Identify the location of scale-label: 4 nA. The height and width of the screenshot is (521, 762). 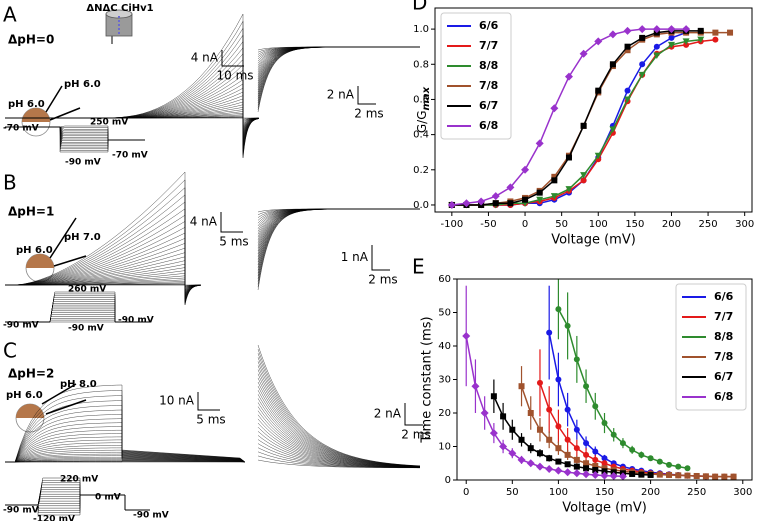
(205, 58).